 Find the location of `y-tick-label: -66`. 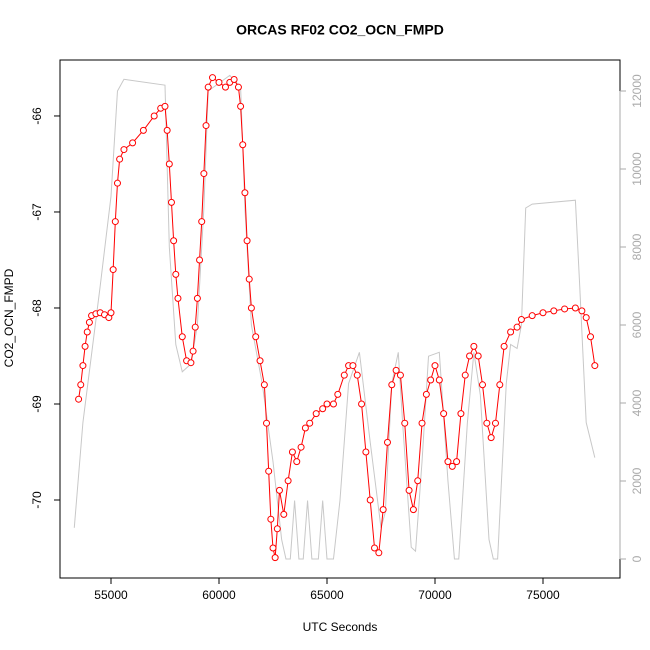

y-tick-label: -66 is located at coordinates (37, 116).